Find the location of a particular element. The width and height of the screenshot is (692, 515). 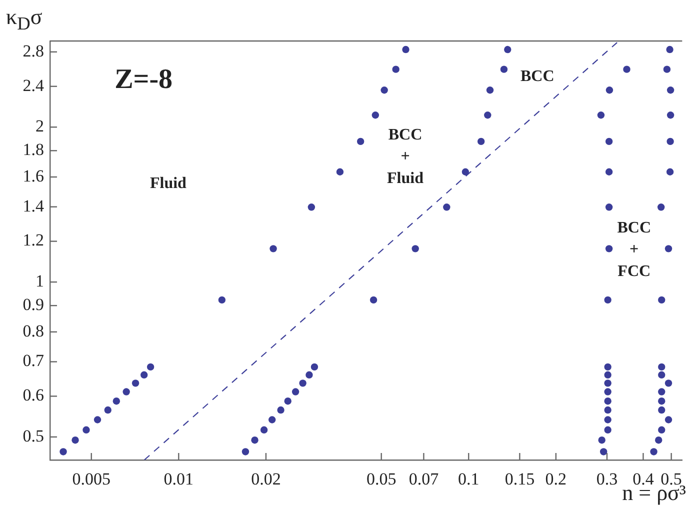

annotation: BCC is located at coordinates (537, 77).